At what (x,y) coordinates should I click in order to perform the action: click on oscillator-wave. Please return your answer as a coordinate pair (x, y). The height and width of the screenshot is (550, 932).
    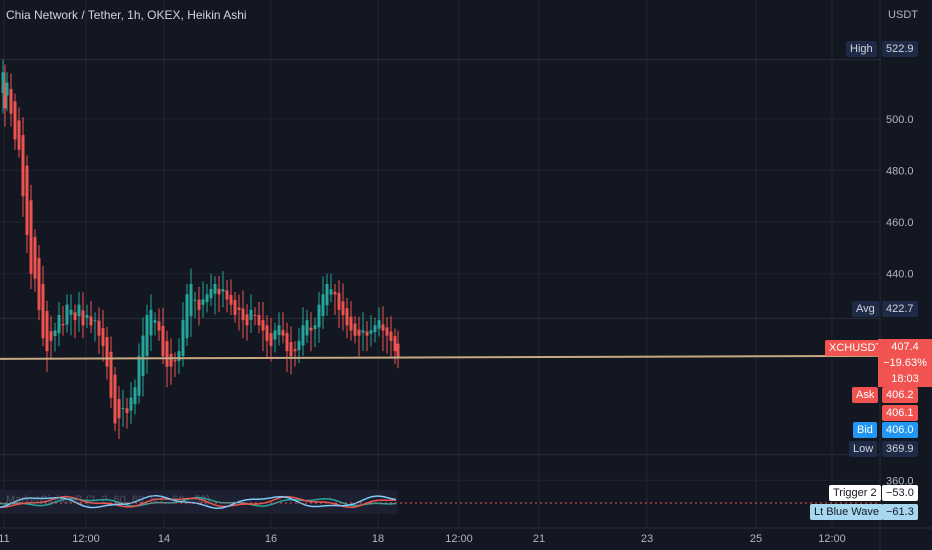
    Looking at the image, I should click on (198, 502).